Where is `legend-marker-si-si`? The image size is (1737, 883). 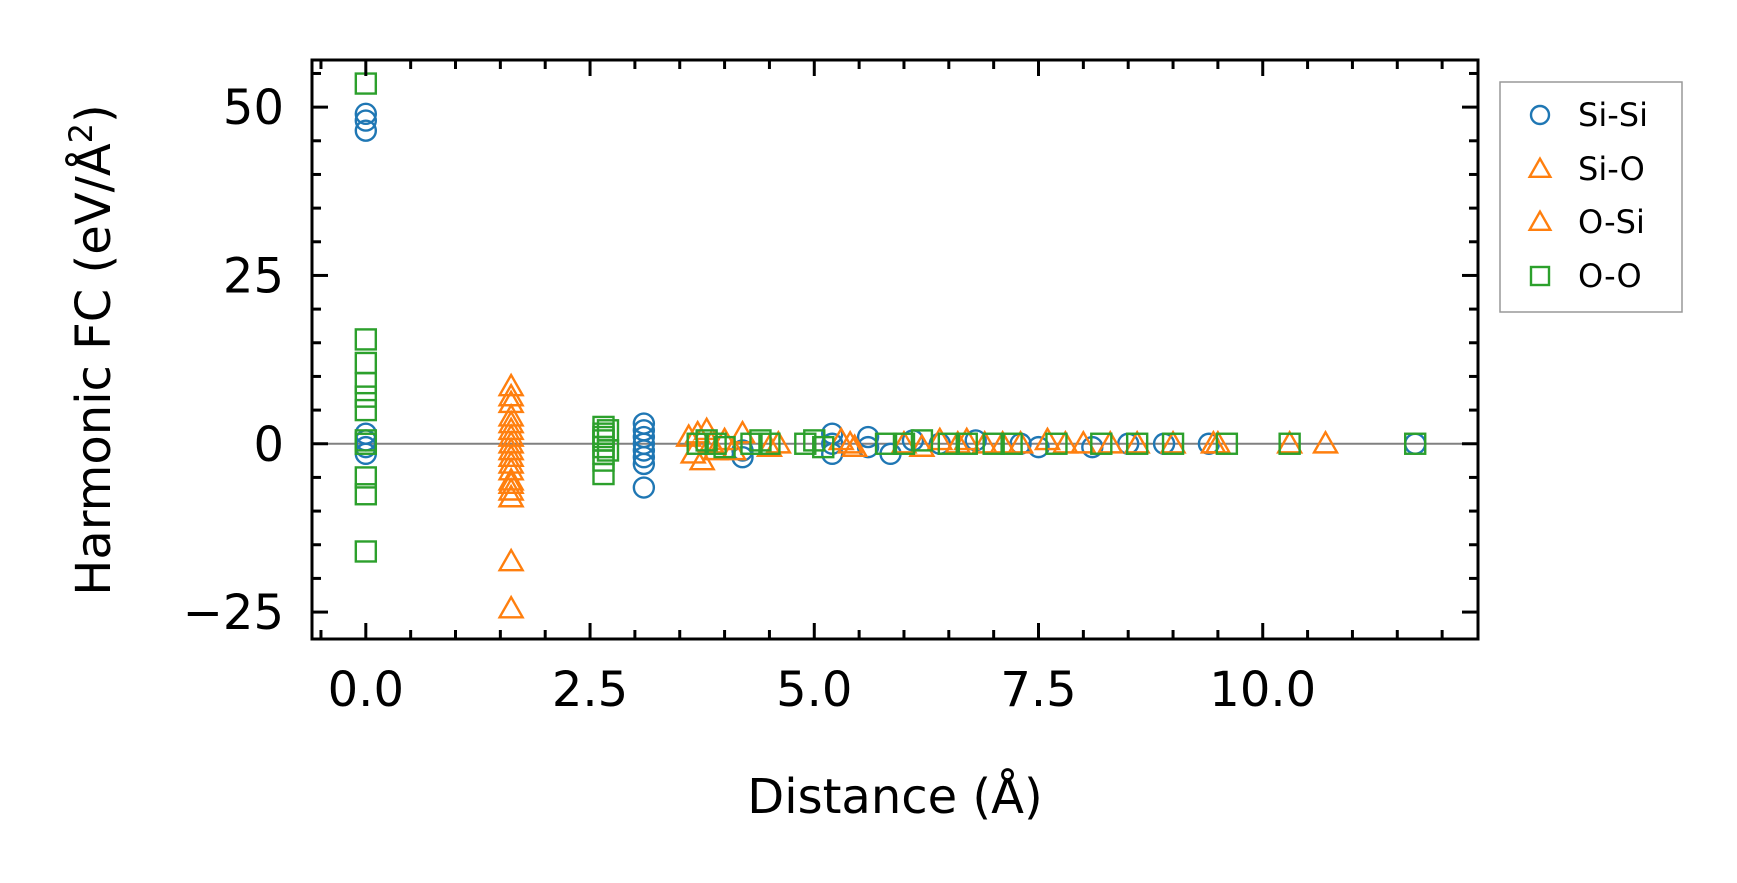 legend-marker-si-si is located at coordinates (1540, 115).